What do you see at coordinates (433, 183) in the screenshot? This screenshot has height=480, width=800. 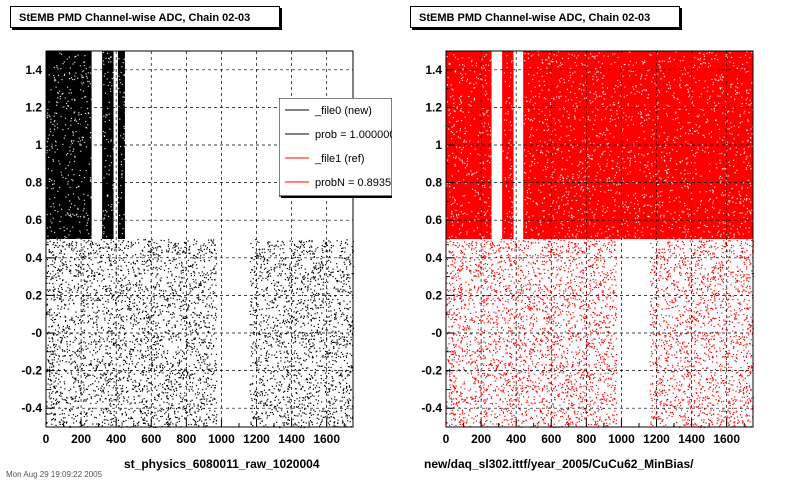 I see `y-tick-label-1-6: 0.8` at bounding box center [433, 183].